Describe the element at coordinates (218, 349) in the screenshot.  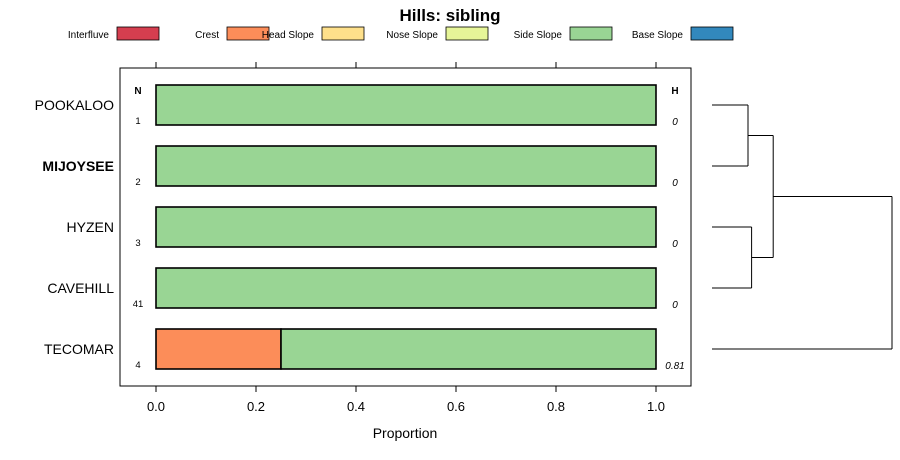
I see `bar-tecomar-crest` at that location.